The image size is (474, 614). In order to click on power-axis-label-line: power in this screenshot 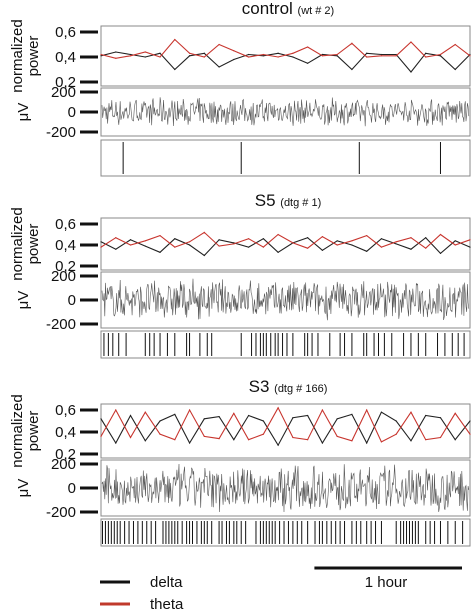, I will do `click(33, 56)`.